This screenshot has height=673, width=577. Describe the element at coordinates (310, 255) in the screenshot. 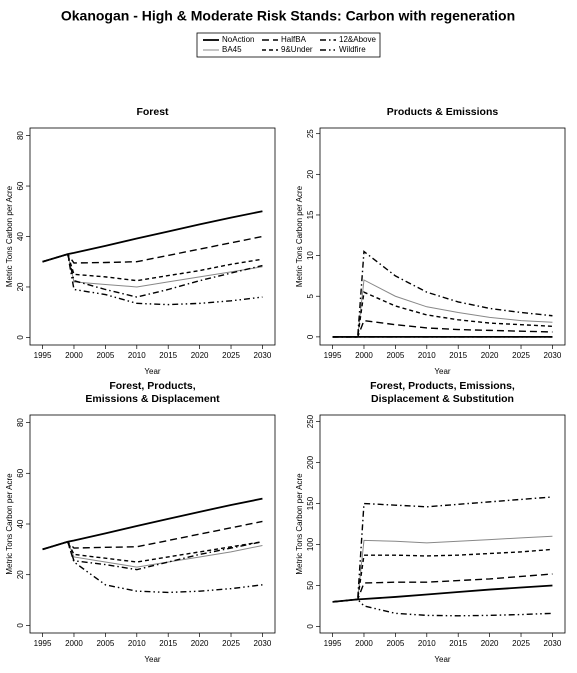

I see `y-tick-label: 10` at that location.